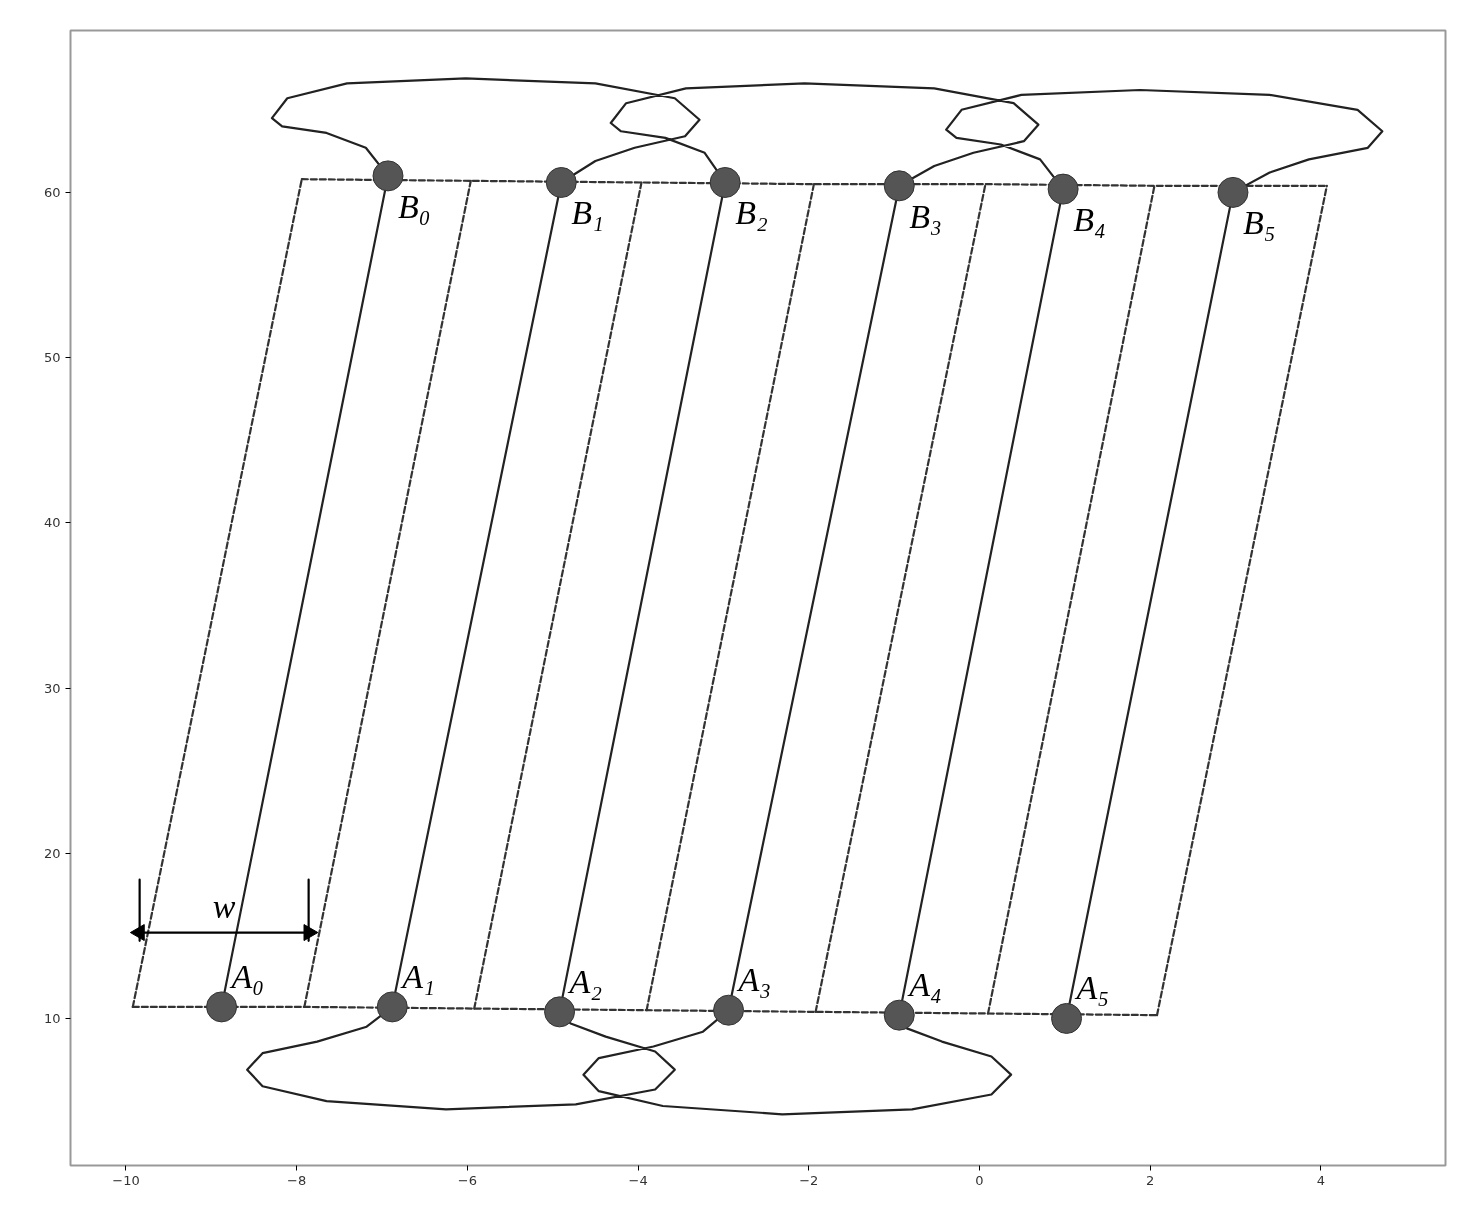  I want to click on y-tick-label: 50, so click(52, 358).